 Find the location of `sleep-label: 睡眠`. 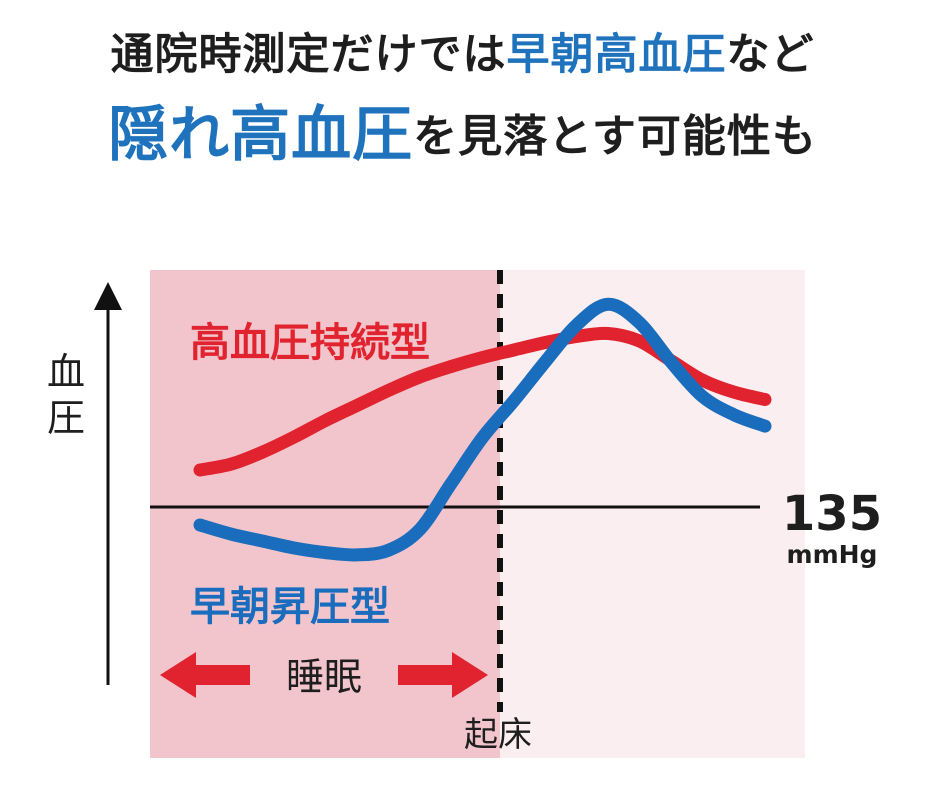

sleep-label: 睡眠 is located at coordinates (324, 677).